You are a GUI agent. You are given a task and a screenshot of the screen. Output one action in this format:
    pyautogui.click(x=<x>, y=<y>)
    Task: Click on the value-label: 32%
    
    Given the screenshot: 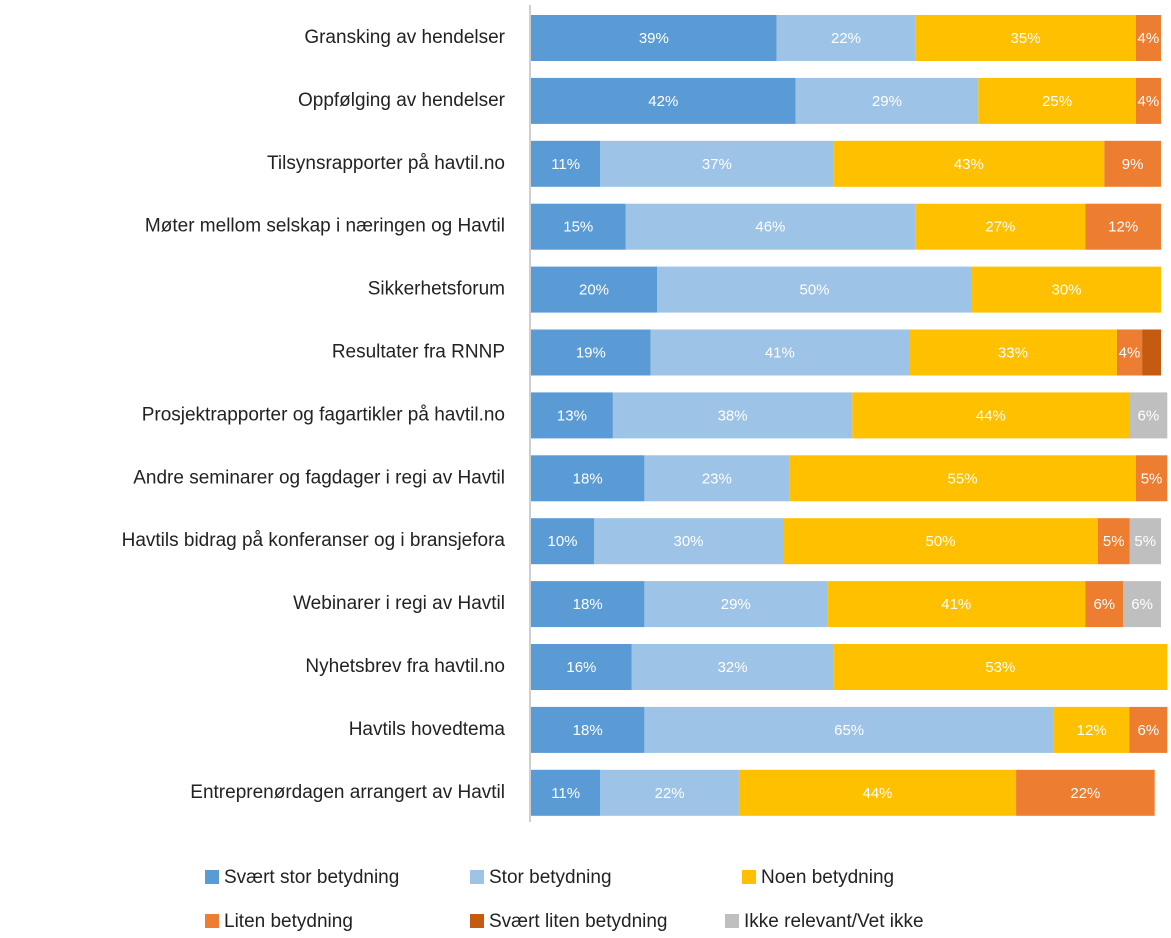 What is the action you would take?
    pyautogui.click(x=733, y=667)
    